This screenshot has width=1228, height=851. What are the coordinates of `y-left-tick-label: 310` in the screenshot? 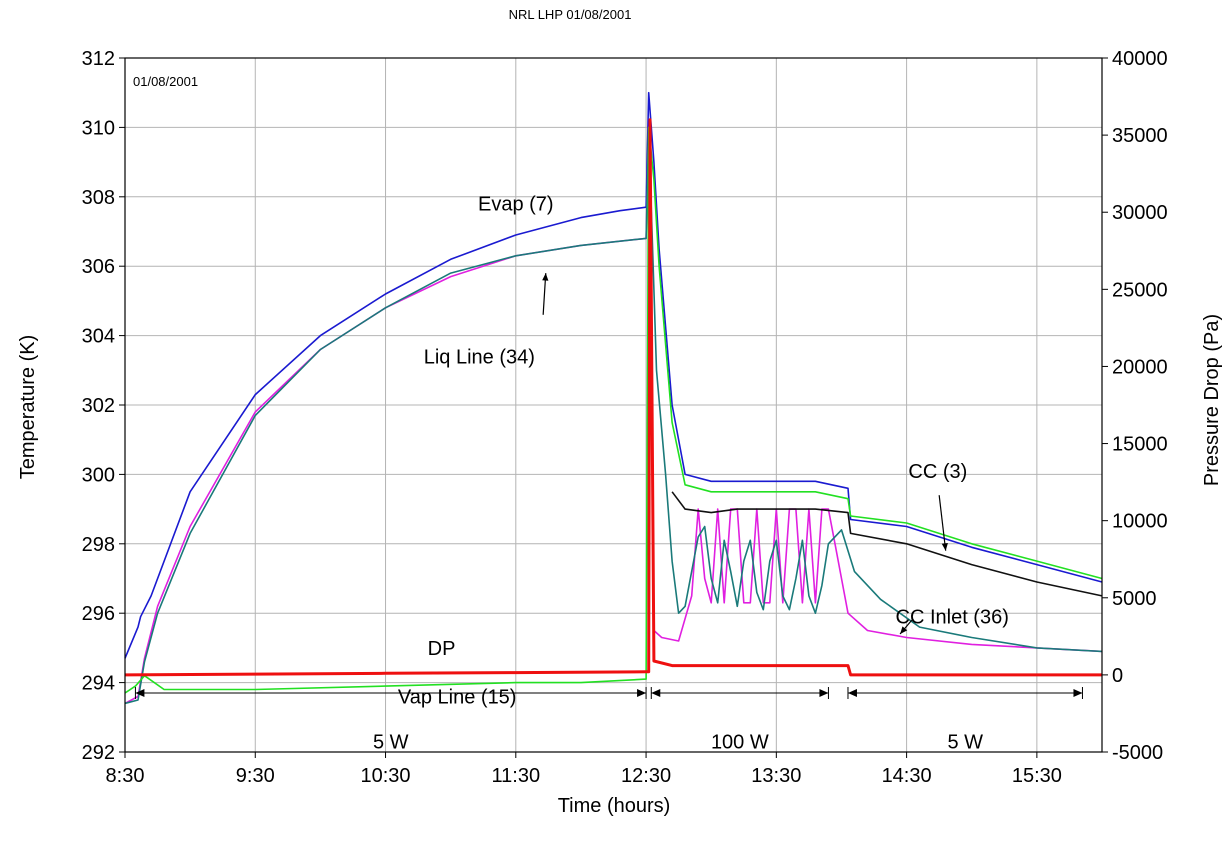 It's located at (98, 128).